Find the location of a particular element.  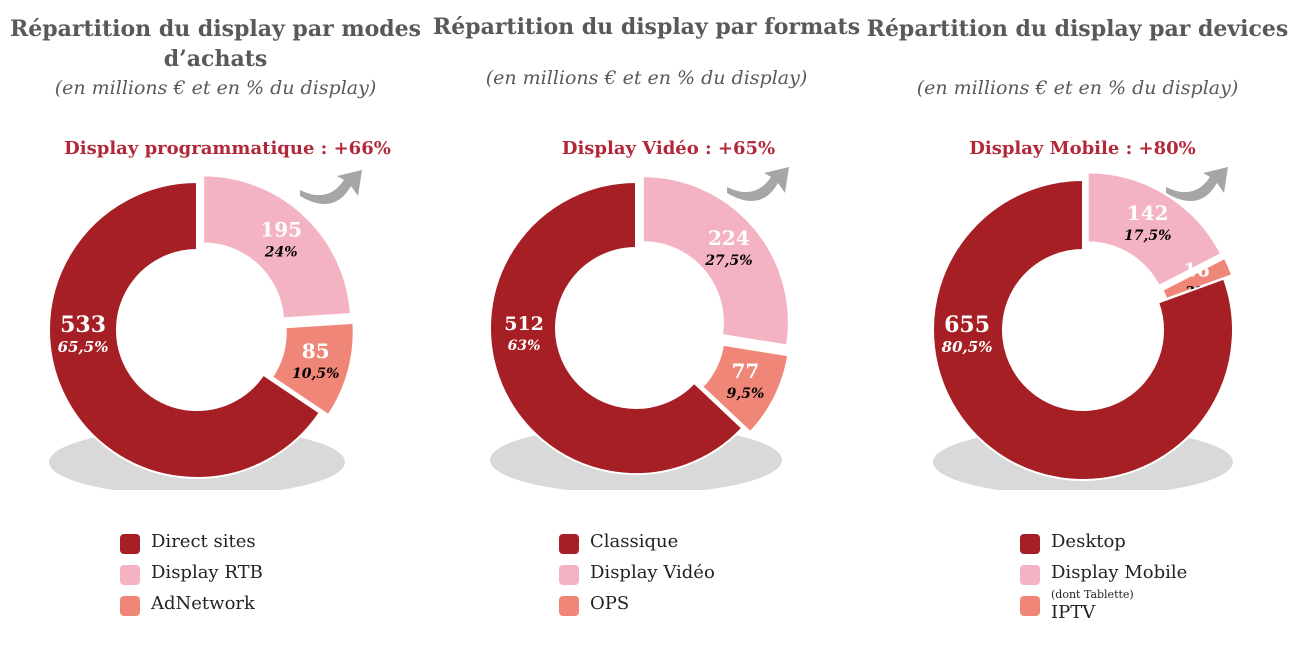

slice-direct-sites is located at coordinates (185, 329).